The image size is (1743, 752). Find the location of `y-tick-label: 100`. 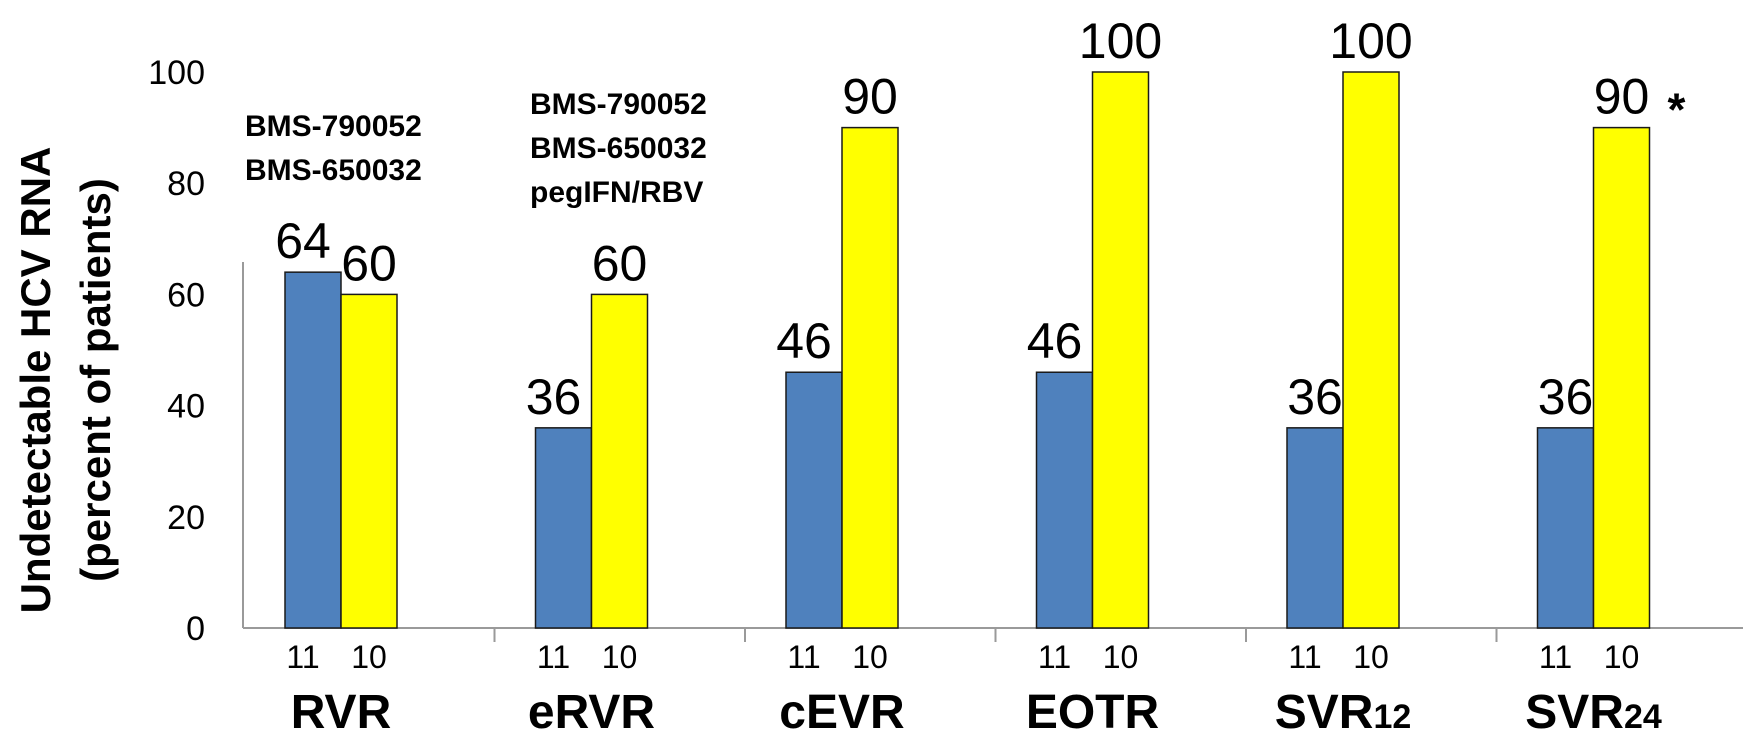

y-tick-label: 100 is located at coordinates (176, 73).